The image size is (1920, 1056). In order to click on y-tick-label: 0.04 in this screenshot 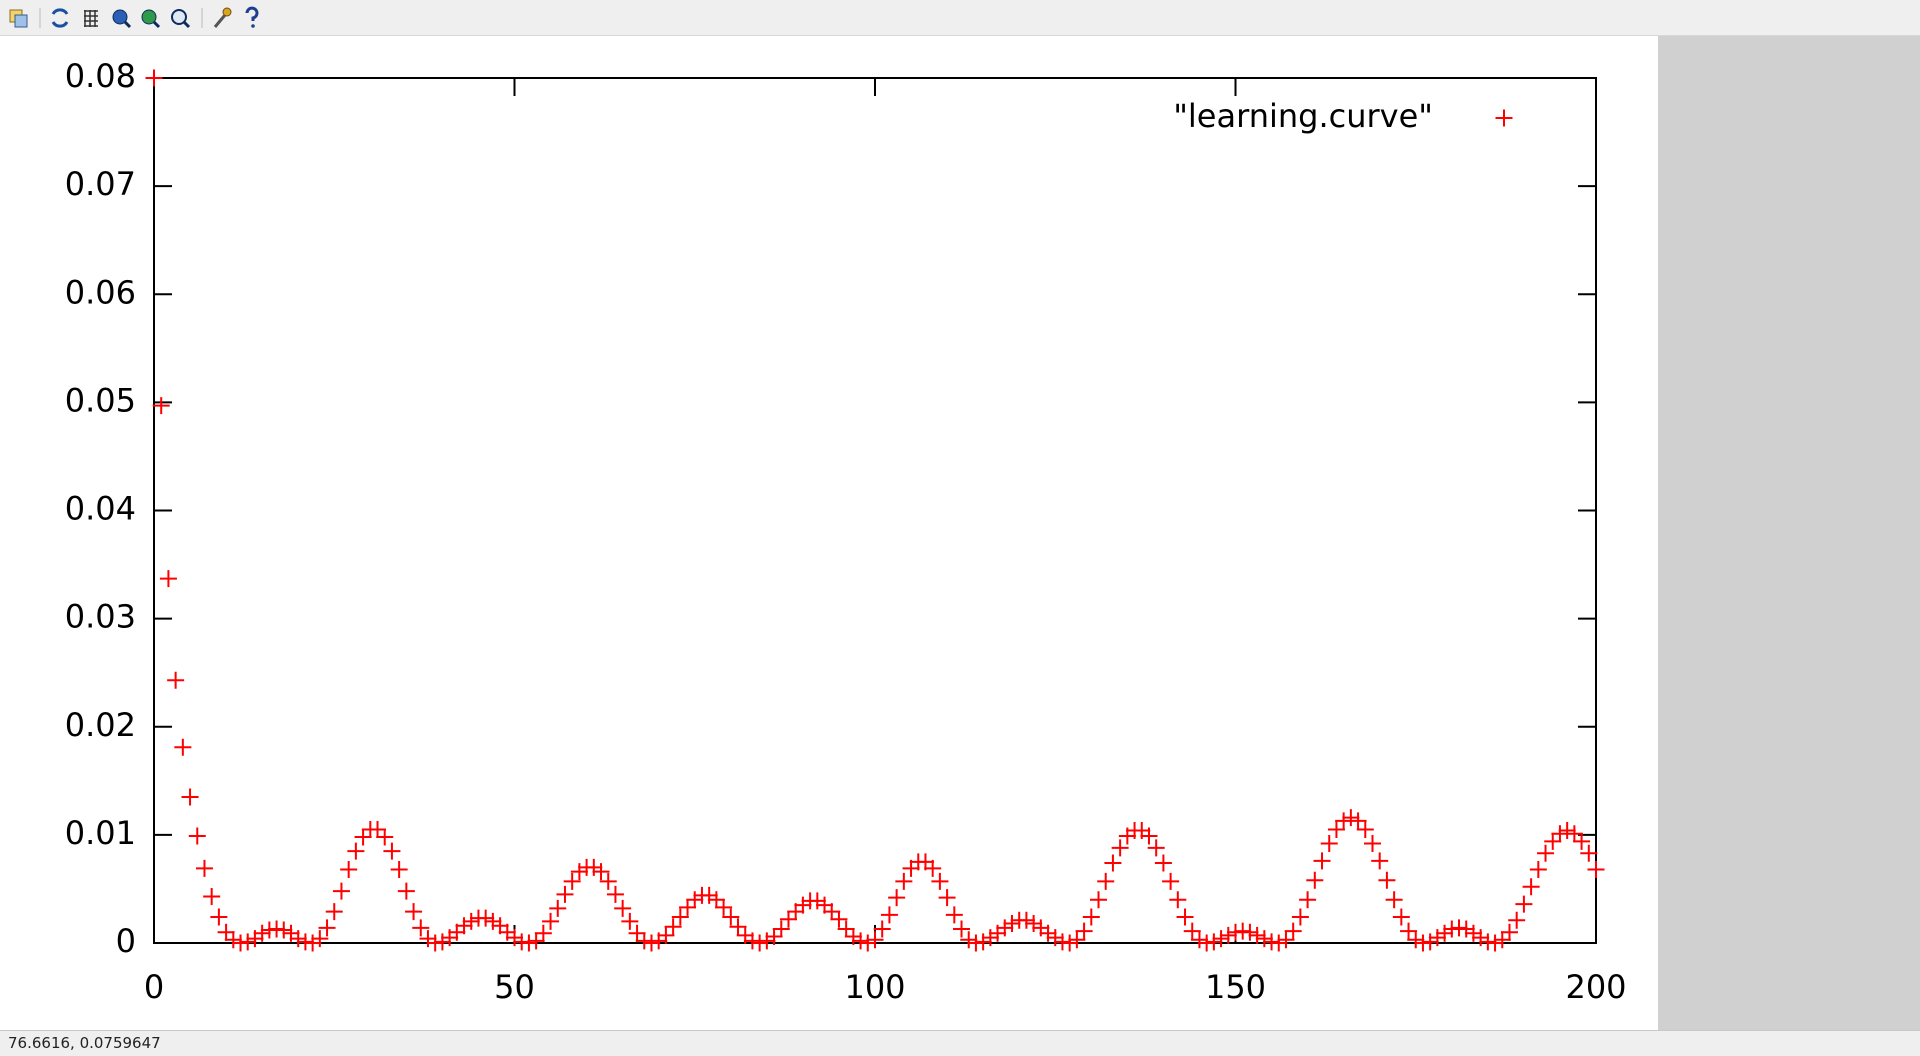, I will do `click(100, 509)`.